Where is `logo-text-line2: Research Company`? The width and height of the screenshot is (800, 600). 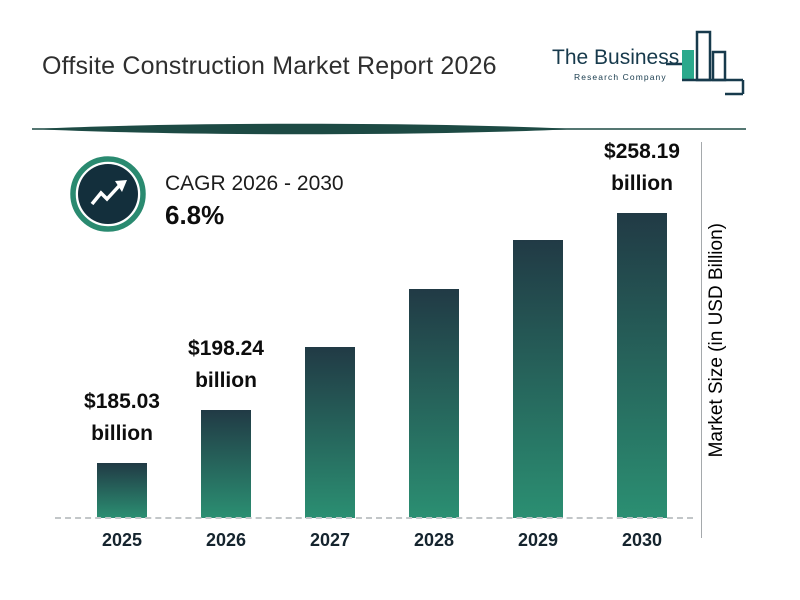
logo-text-line2: Research Company is located at coordinates (620, 77).